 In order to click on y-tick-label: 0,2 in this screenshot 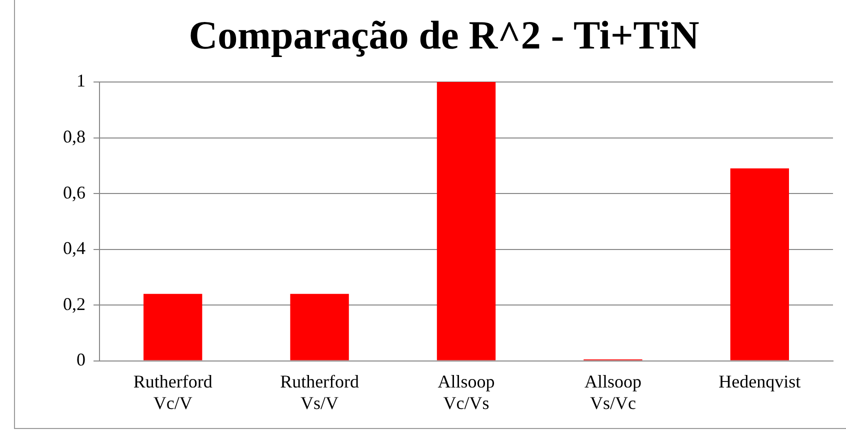, I will do `click(74, 304)`.